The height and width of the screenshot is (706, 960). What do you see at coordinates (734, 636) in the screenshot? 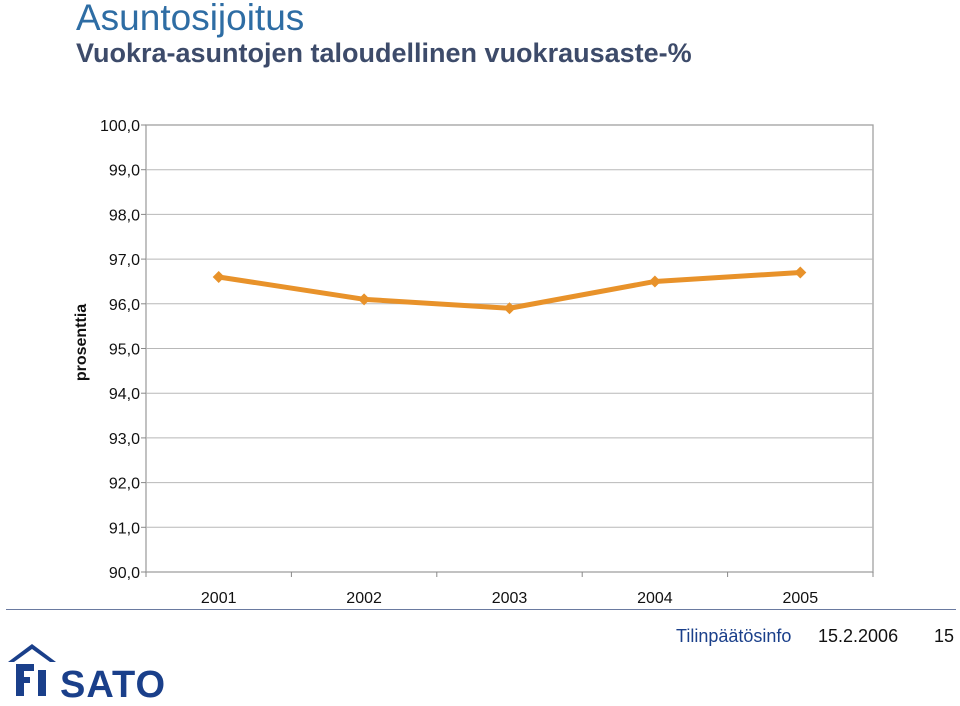
I see `footer-label: Tilinpäätösinfo` at bounding box center [734, 636].